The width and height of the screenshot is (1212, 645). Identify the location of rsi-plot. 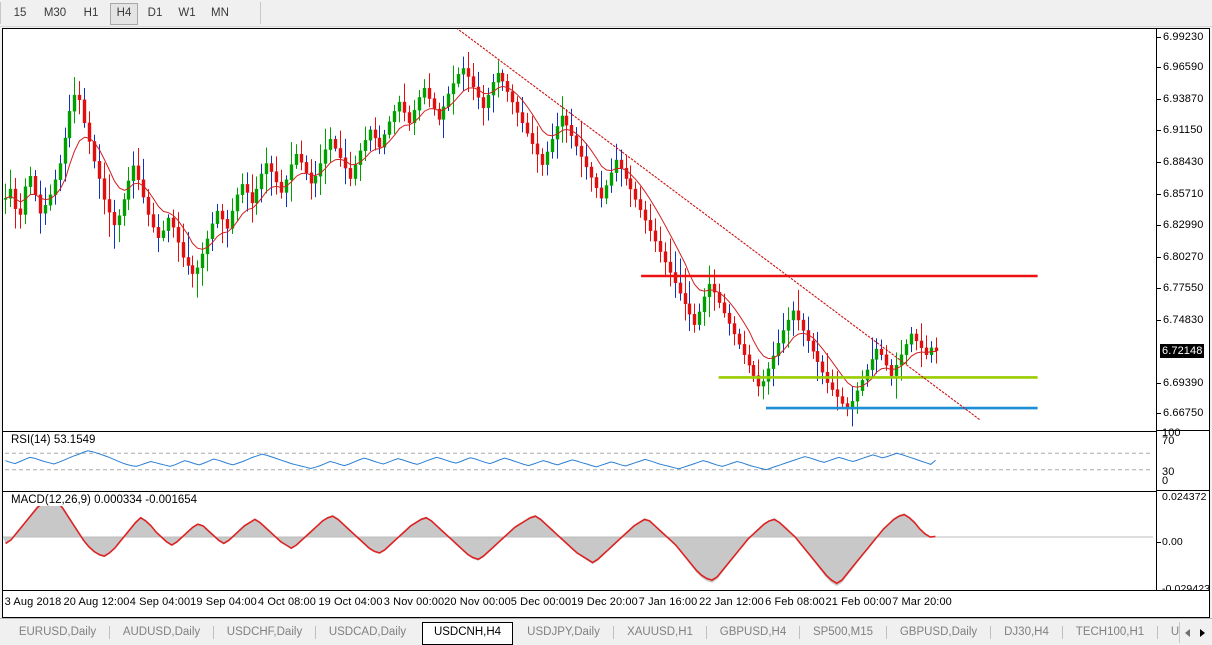
(581, 461).